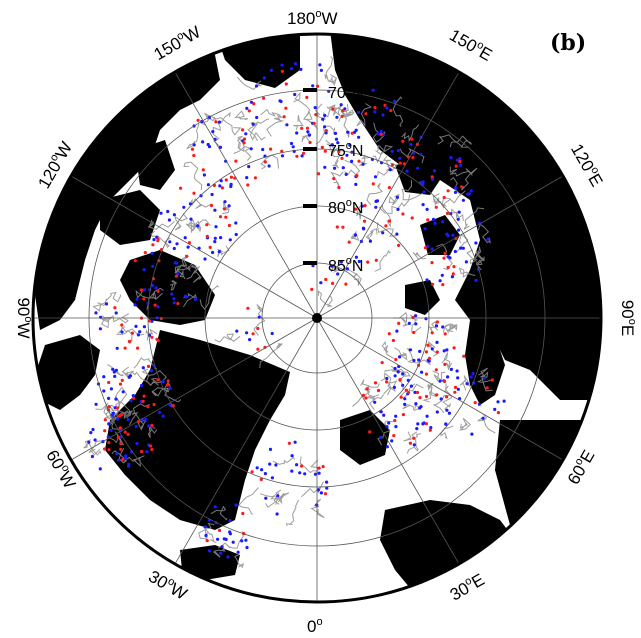 This screenshot has width=641, height=638. I want to click on latitude-labels: 70oN 75oN 80oN 85oN, so click(345, 178).